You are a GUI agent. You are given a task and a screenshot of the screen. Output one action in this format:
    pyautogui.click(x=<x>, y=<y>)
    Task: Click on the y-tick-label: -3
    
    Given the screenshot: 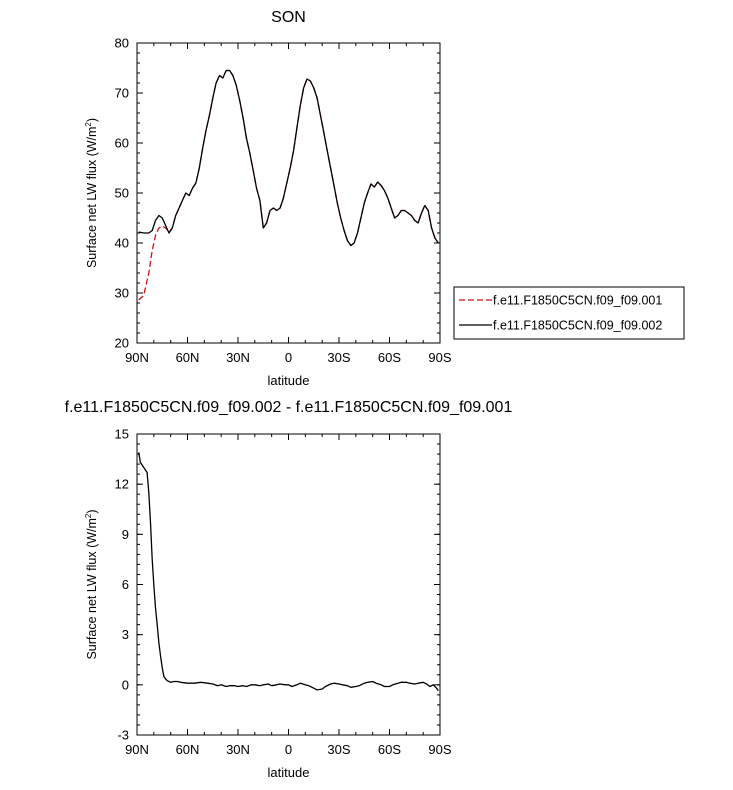 What is the action you would take?
    pyautogui.click(x=123, y=735)
    